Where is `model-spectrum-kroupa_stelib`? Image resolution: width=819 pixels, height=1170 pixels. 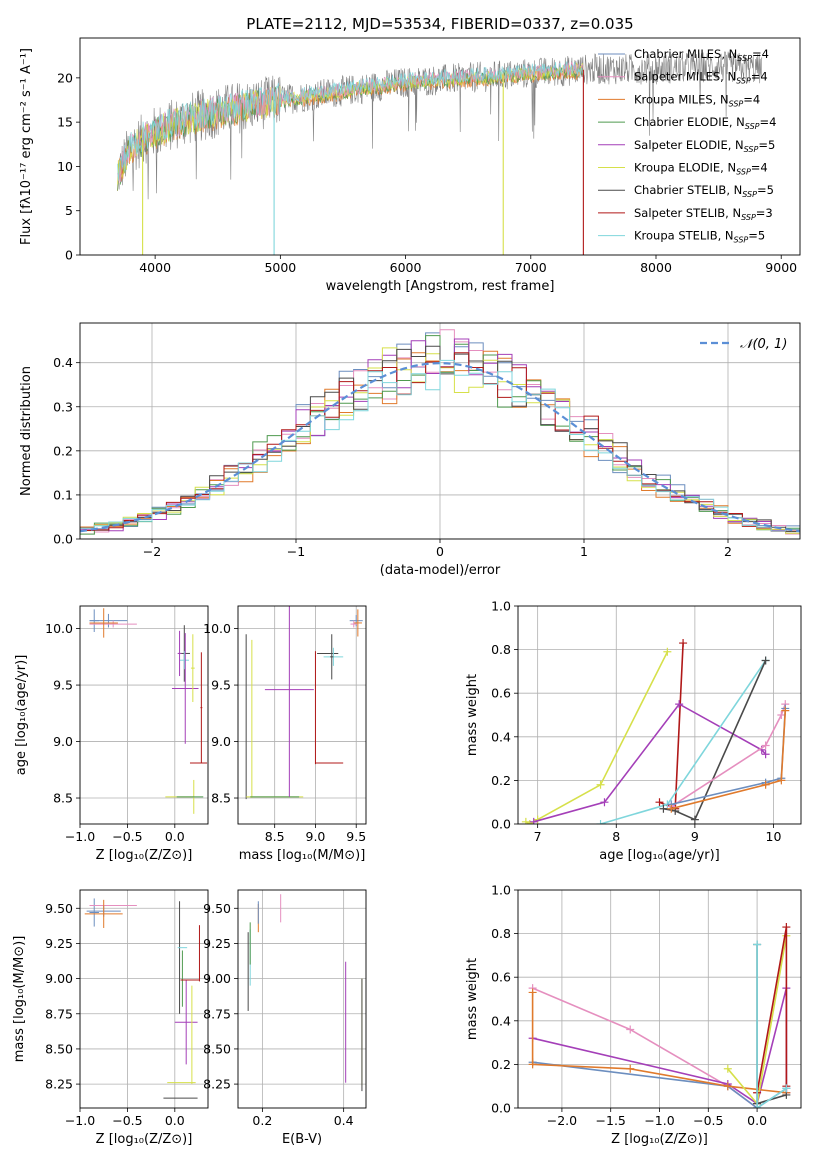
model-spectrum-kroupa_stelib is located at coordinates (350, 120).